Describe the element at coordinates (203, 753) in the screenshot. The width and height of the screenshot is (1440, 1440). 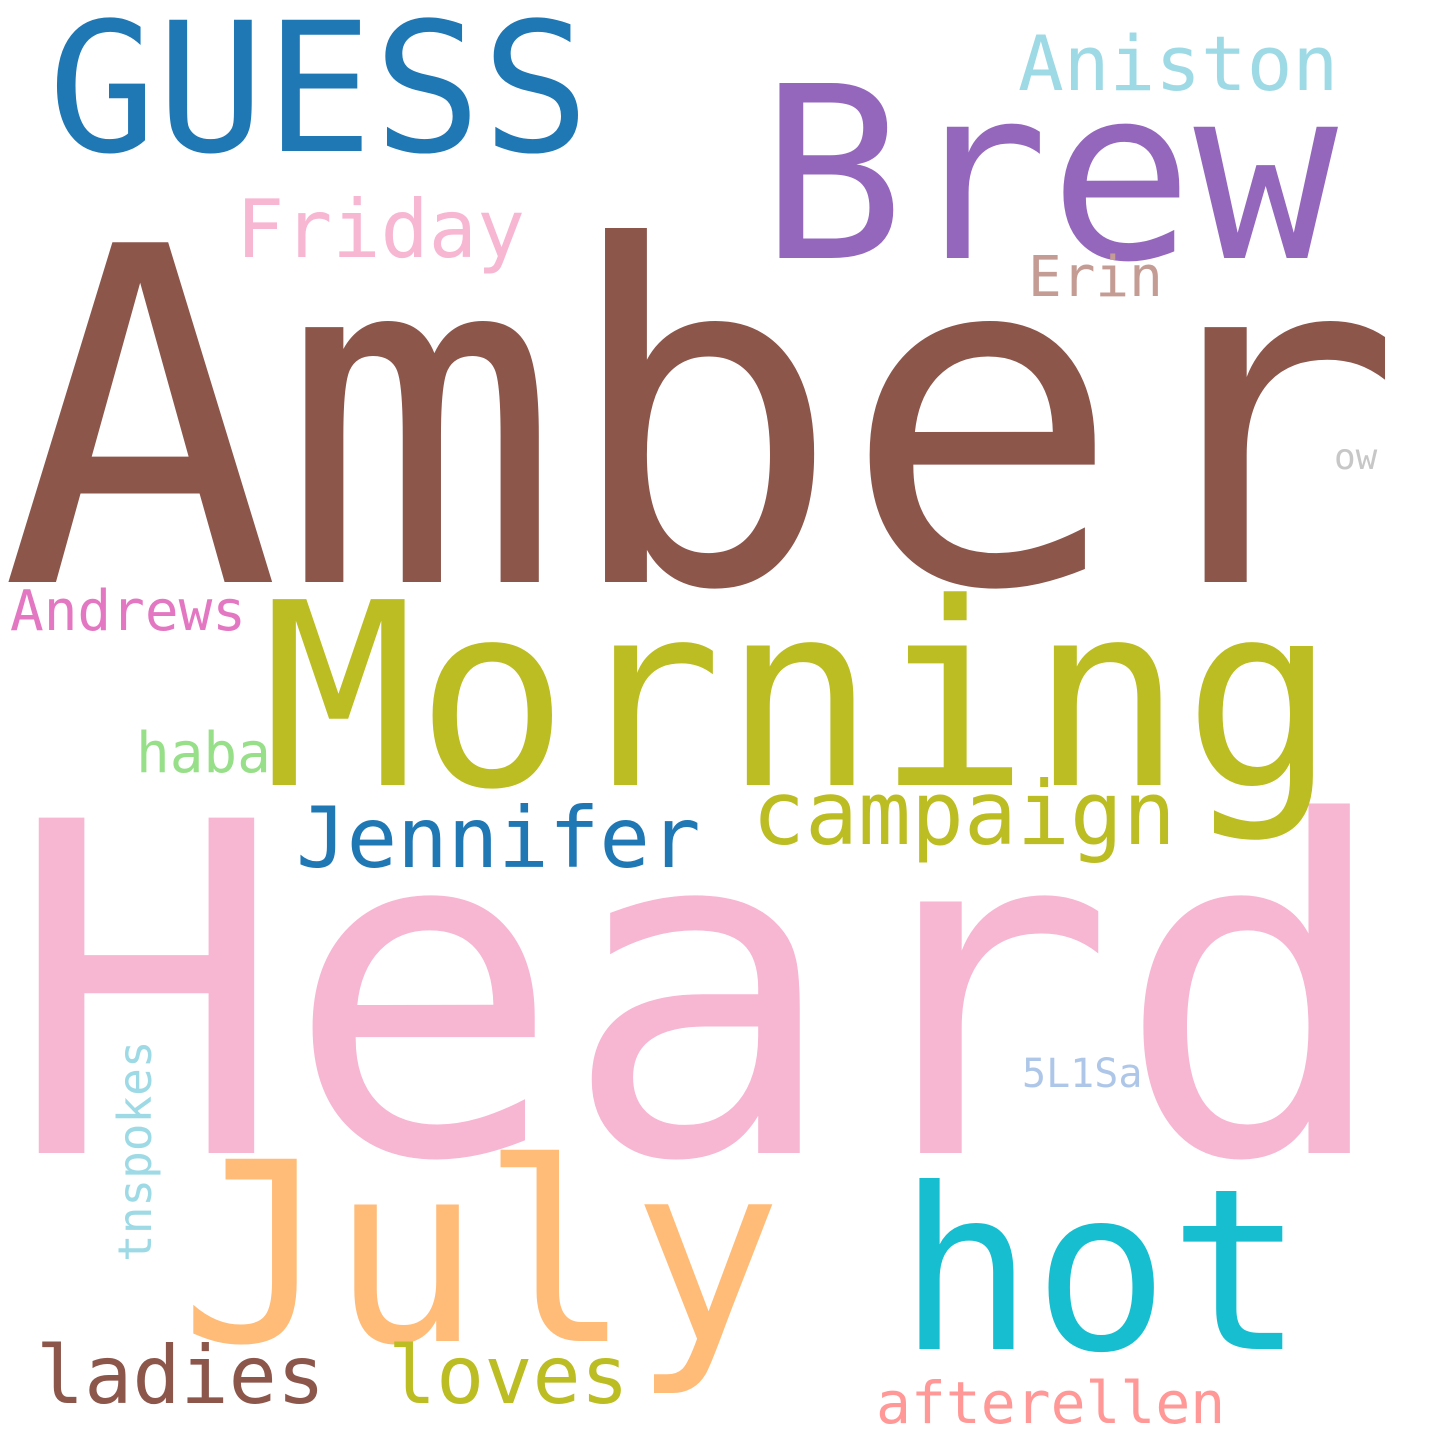
I see `word-haba: haba` at that location.